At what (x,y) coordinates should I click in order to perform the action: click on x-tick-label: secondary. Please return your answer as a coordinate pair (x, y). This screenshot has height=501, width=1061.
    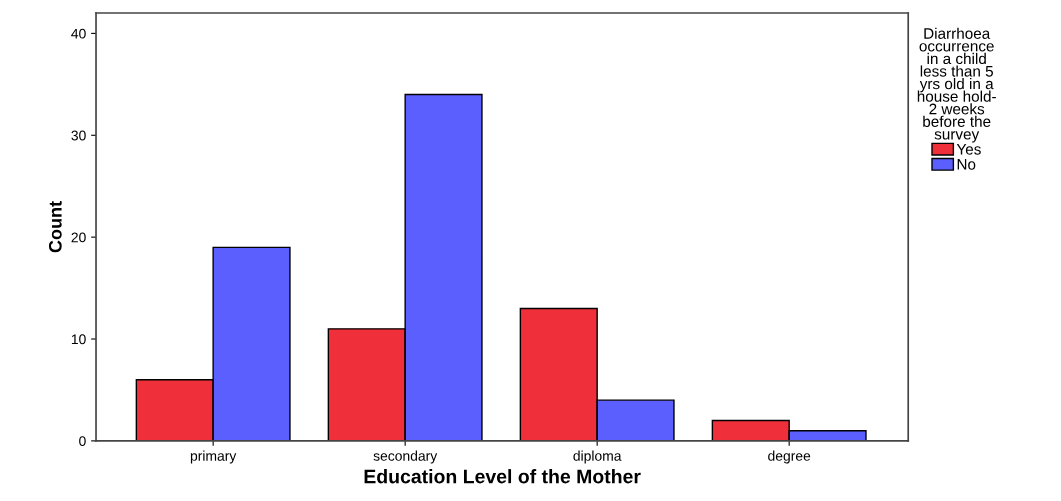
    Looking at the image, I should click on (405, 457).